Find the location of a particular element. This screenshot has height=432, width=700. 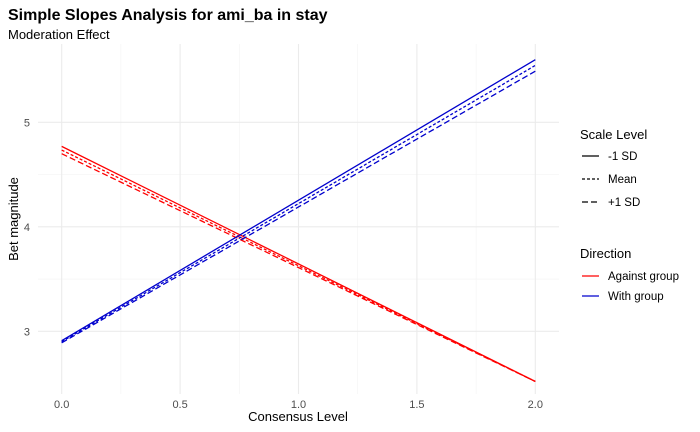

x-tick-label: 1.0 is located at coordinates (298, 405).